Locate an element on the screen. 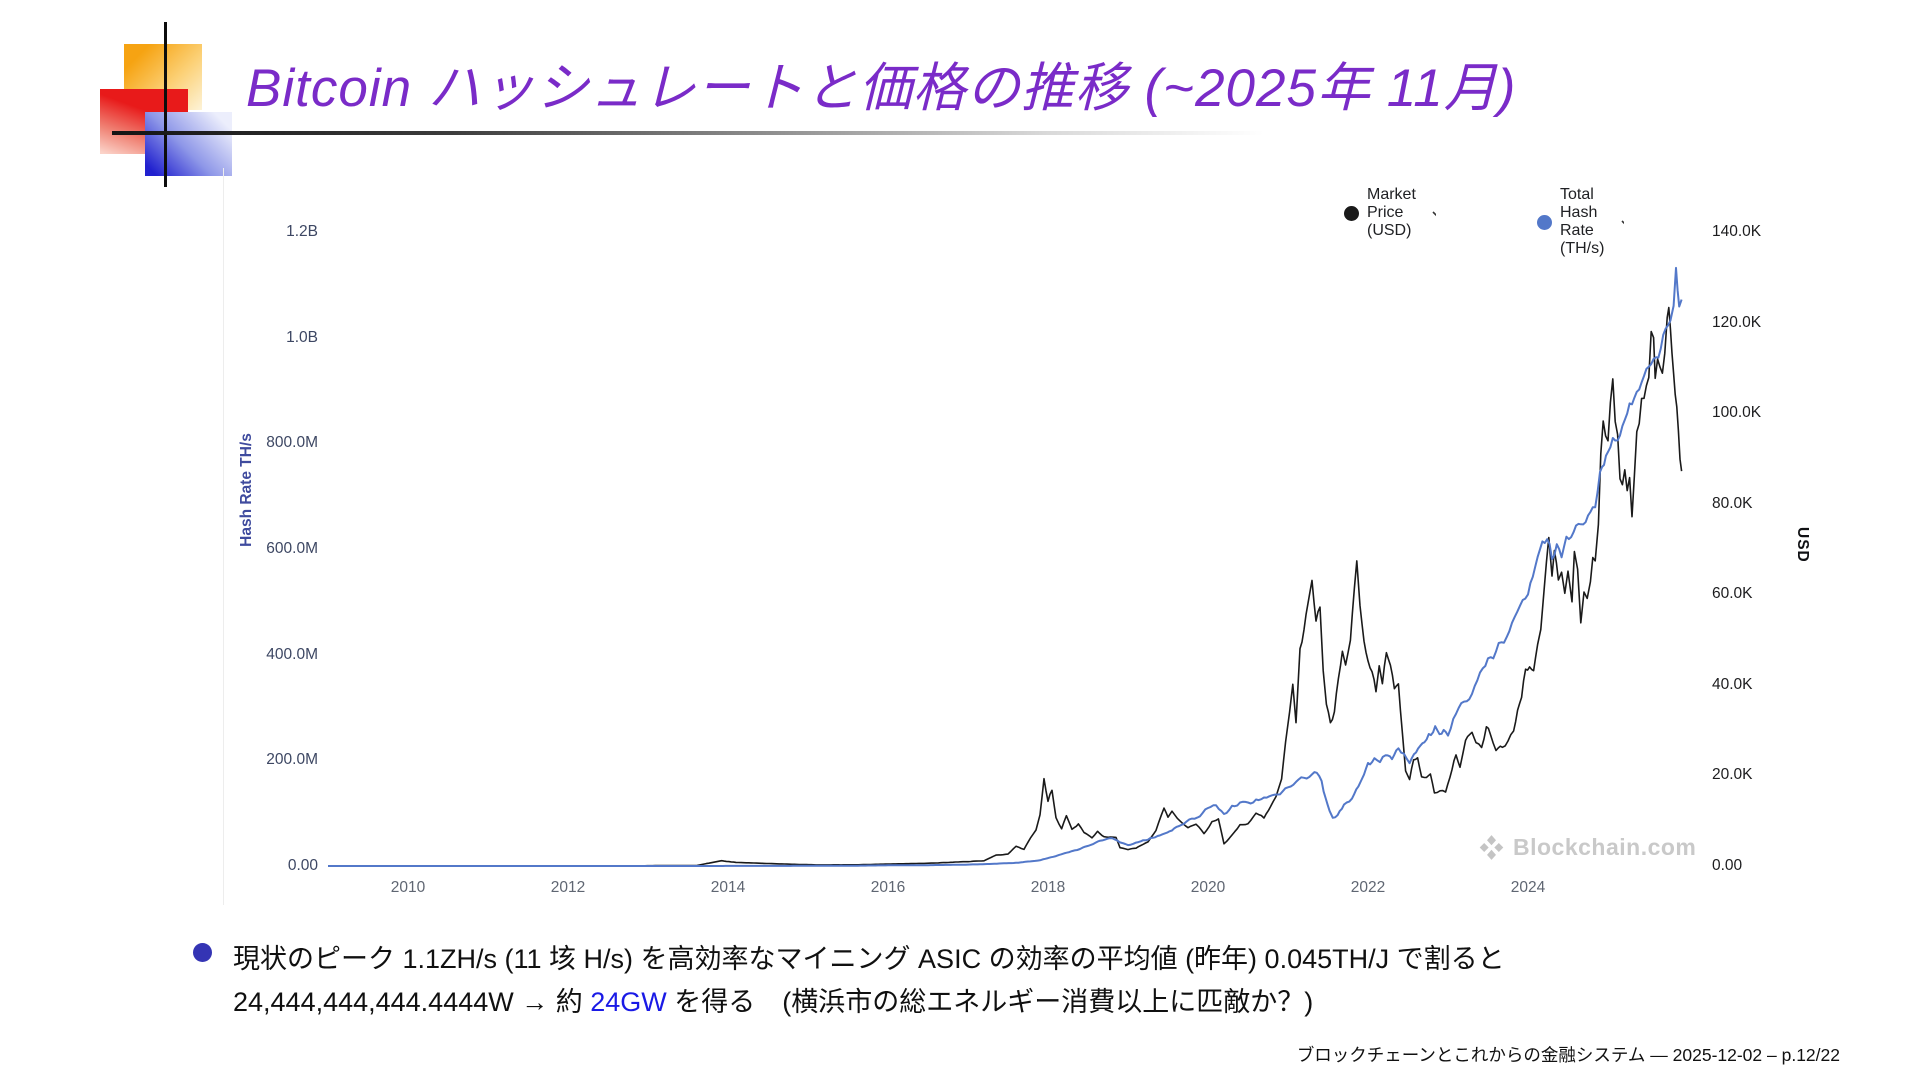  legend-item-price: Market Price (USD) is located at coordinates (1390, 213).